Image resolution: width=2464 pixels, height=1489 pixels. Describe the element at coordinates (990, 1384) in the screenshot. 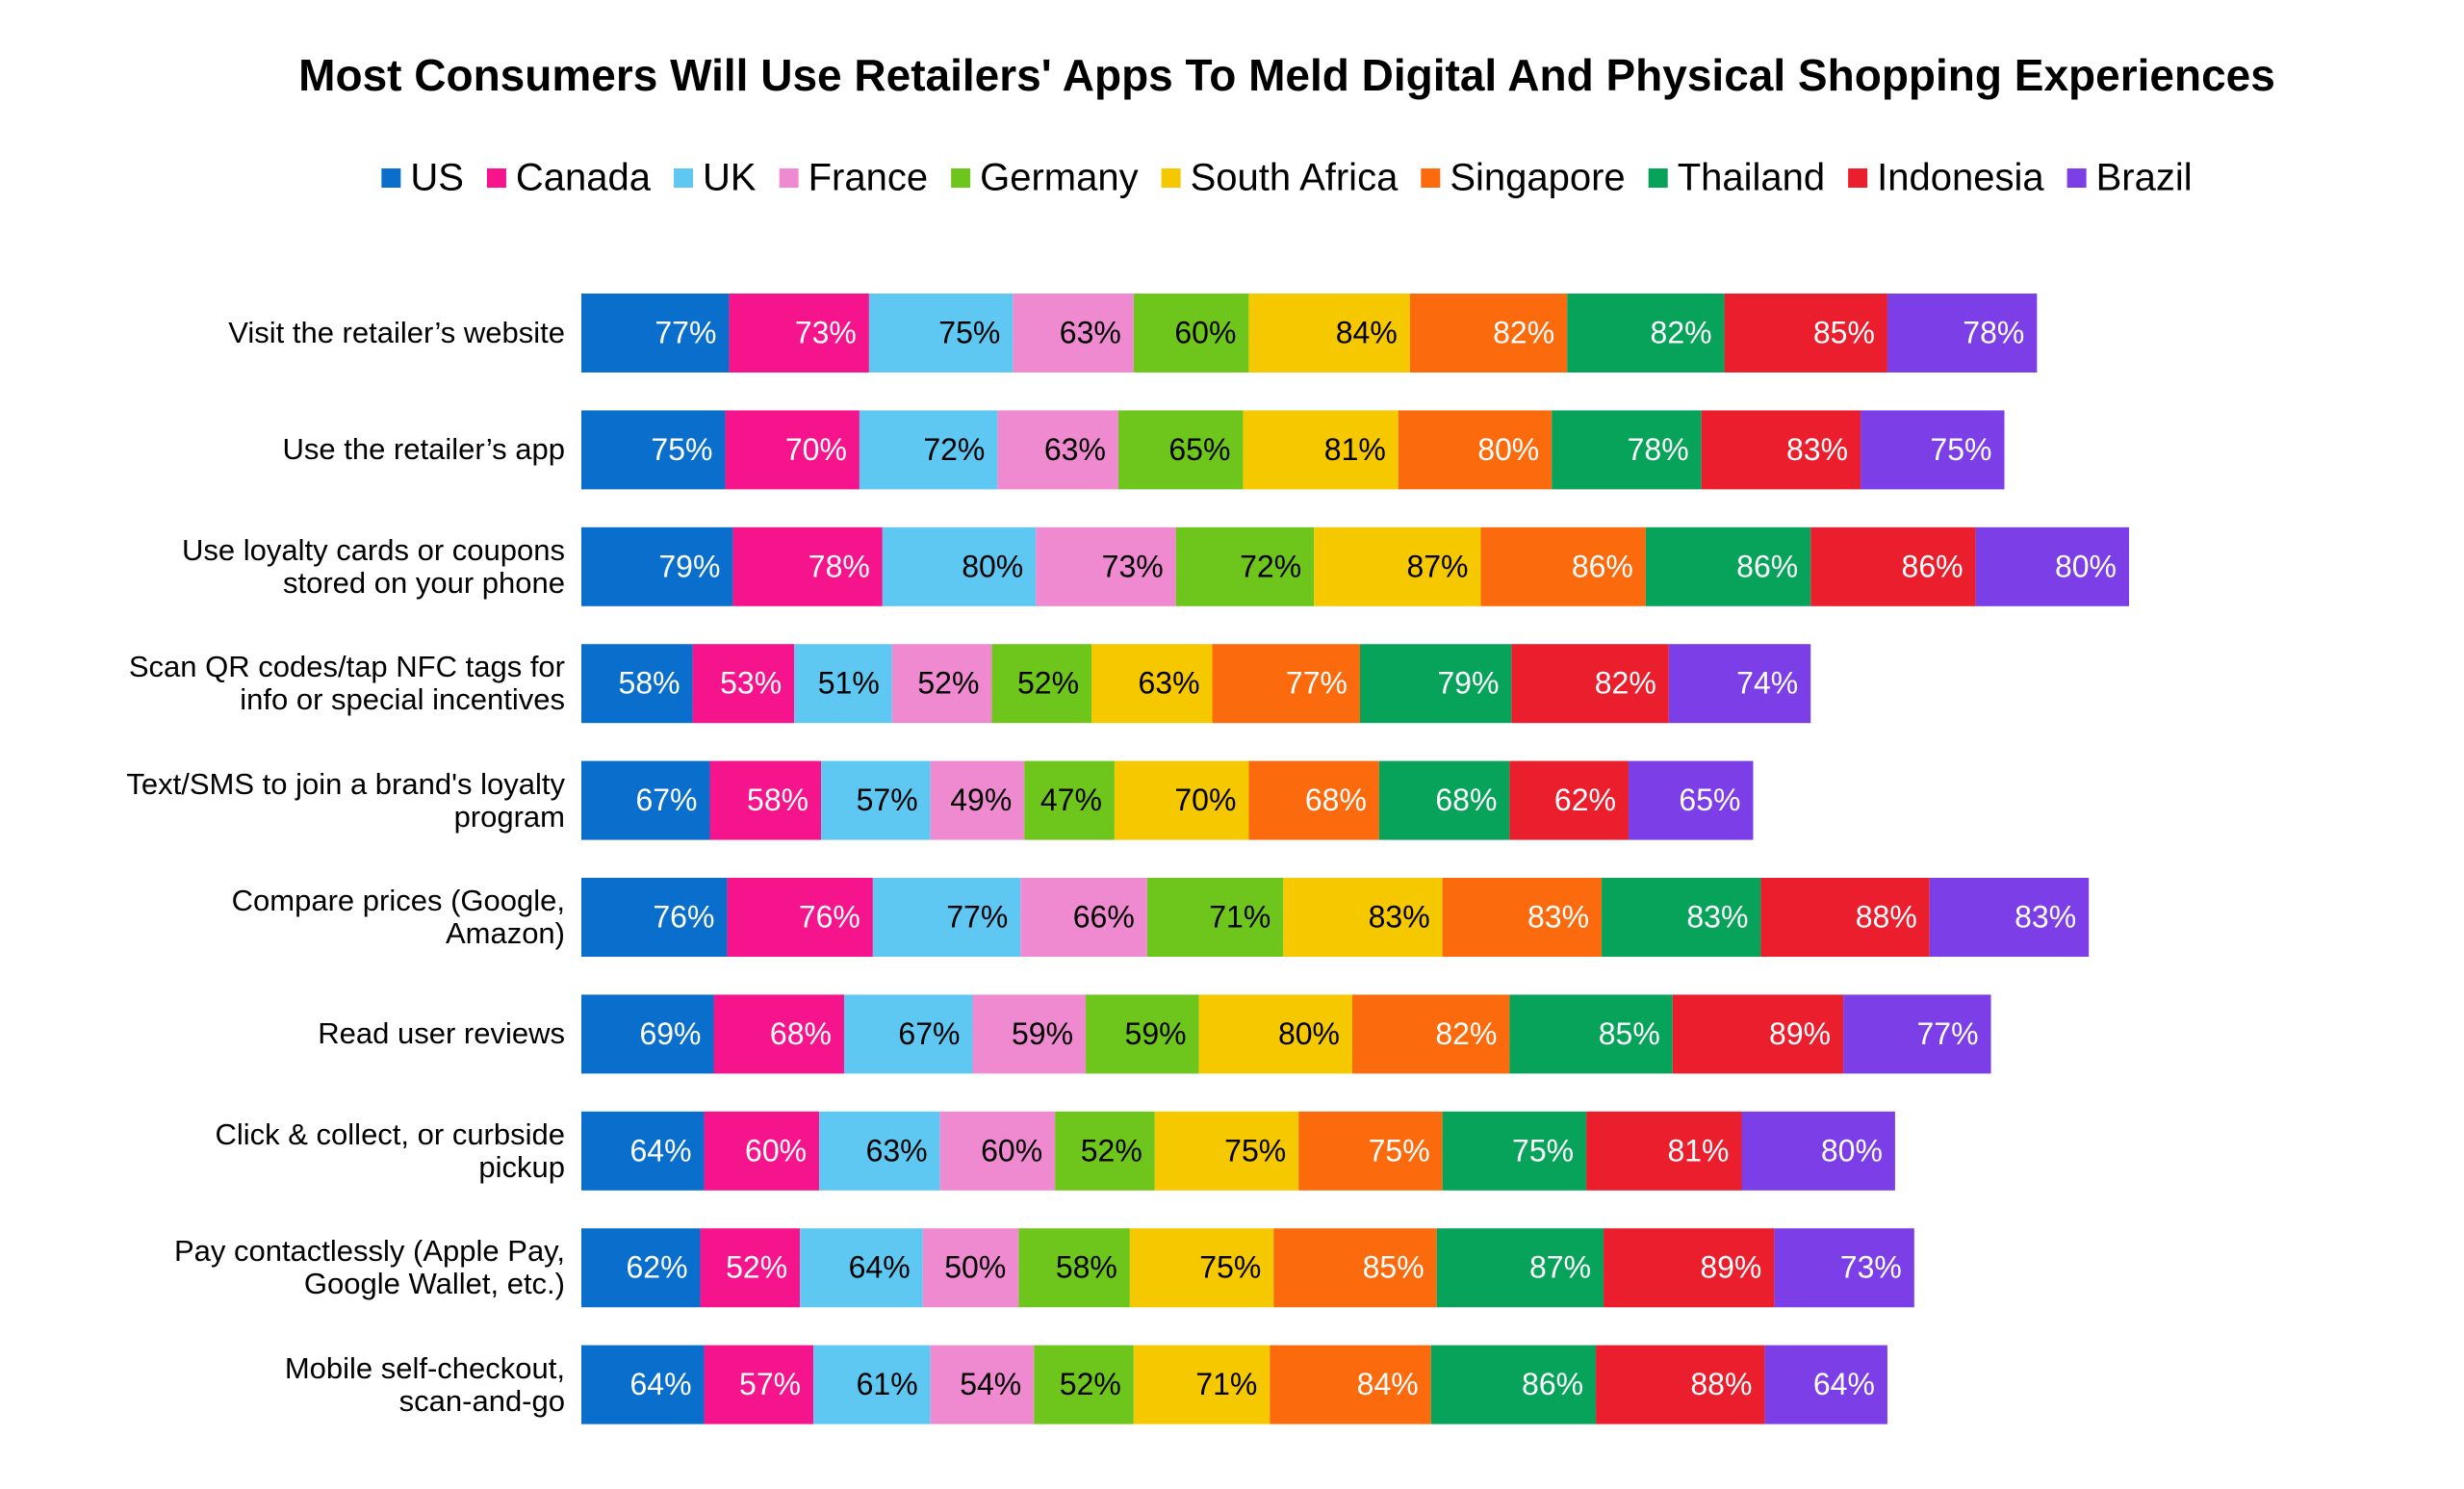

I see `value-label: 54%` at that location.